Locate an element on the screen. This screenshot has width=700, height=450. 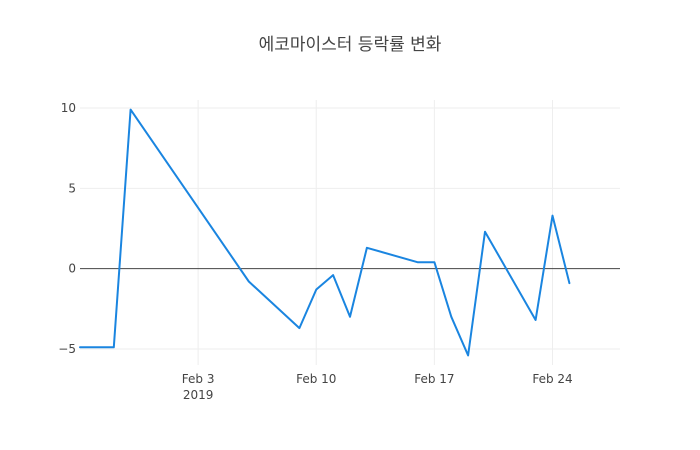
x-tick-label: Feb 3 is located at coordinates (198, 379).